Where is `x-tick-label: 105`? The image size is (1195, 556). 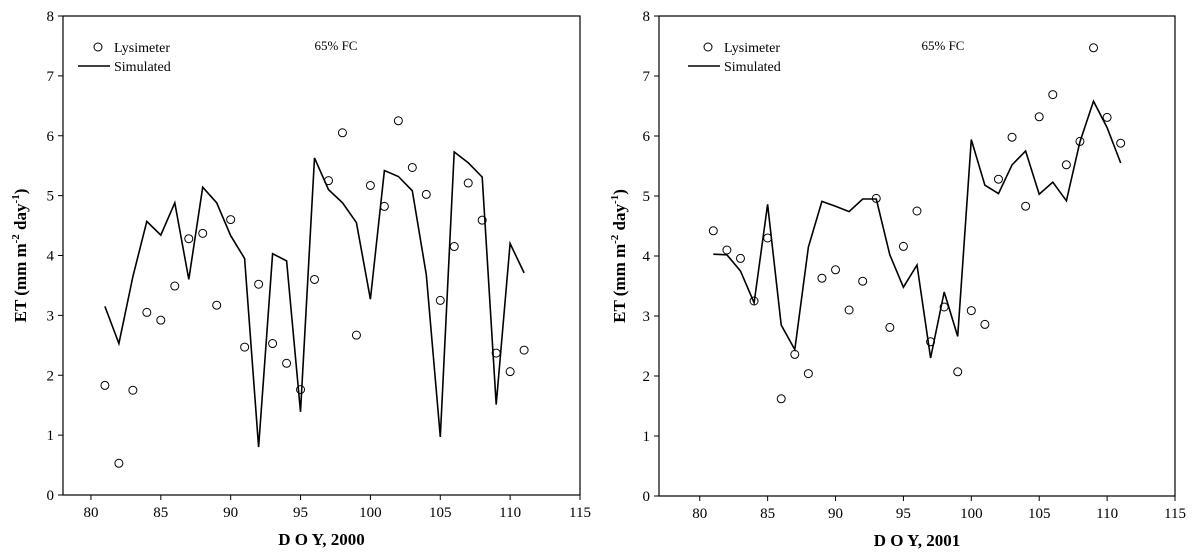 x-tick-label: 105 is located at coordinates (1039, 514).